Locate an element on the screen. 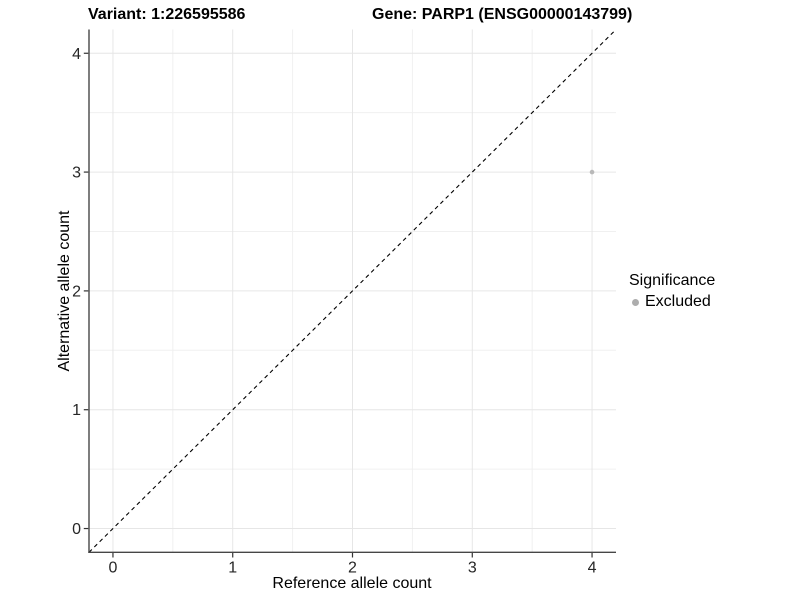  x-tick-label: 1 is located at coordinates (232, 567).